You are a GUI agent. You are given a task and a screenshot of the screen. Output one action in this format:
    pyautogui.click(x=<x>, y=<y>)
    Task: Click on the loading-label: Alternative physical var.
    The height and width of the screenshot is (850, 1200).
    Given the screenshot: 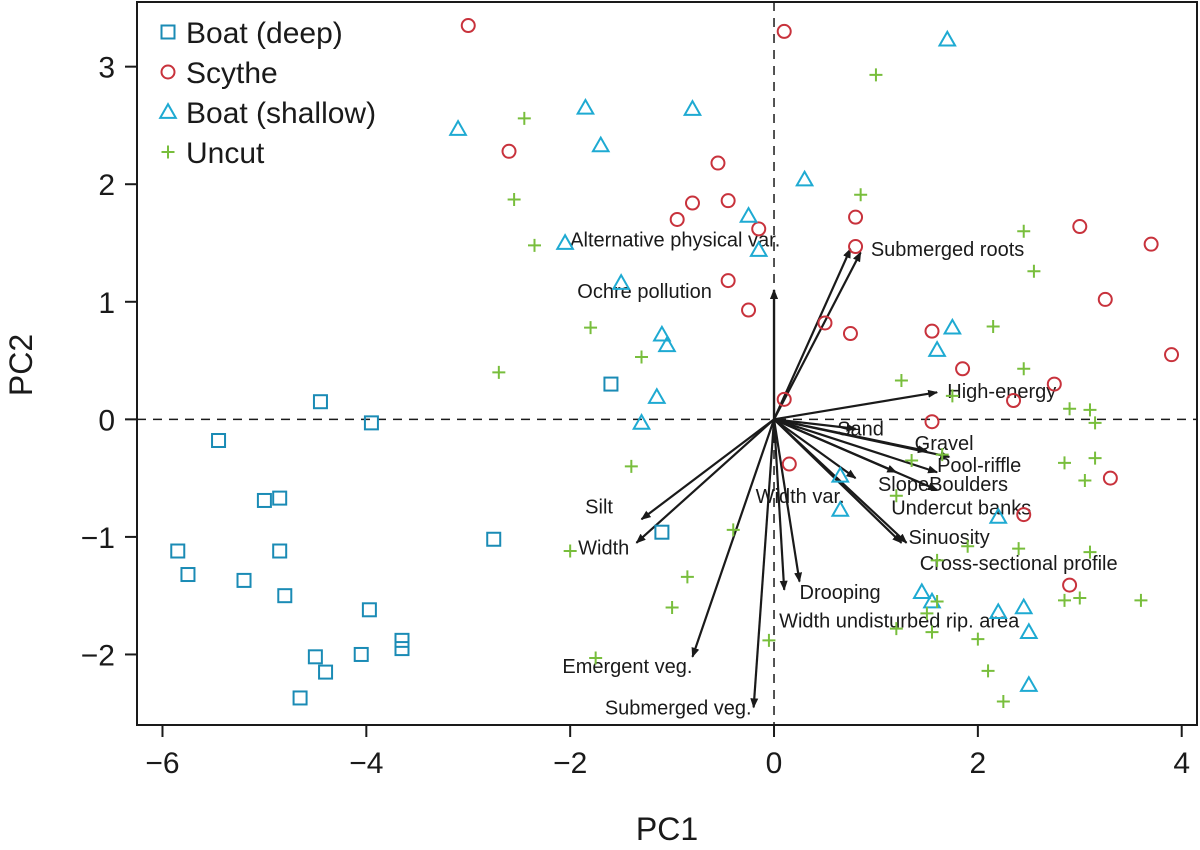 What is the action you would take?
    pyautogui.click(x=675, y=240)
    